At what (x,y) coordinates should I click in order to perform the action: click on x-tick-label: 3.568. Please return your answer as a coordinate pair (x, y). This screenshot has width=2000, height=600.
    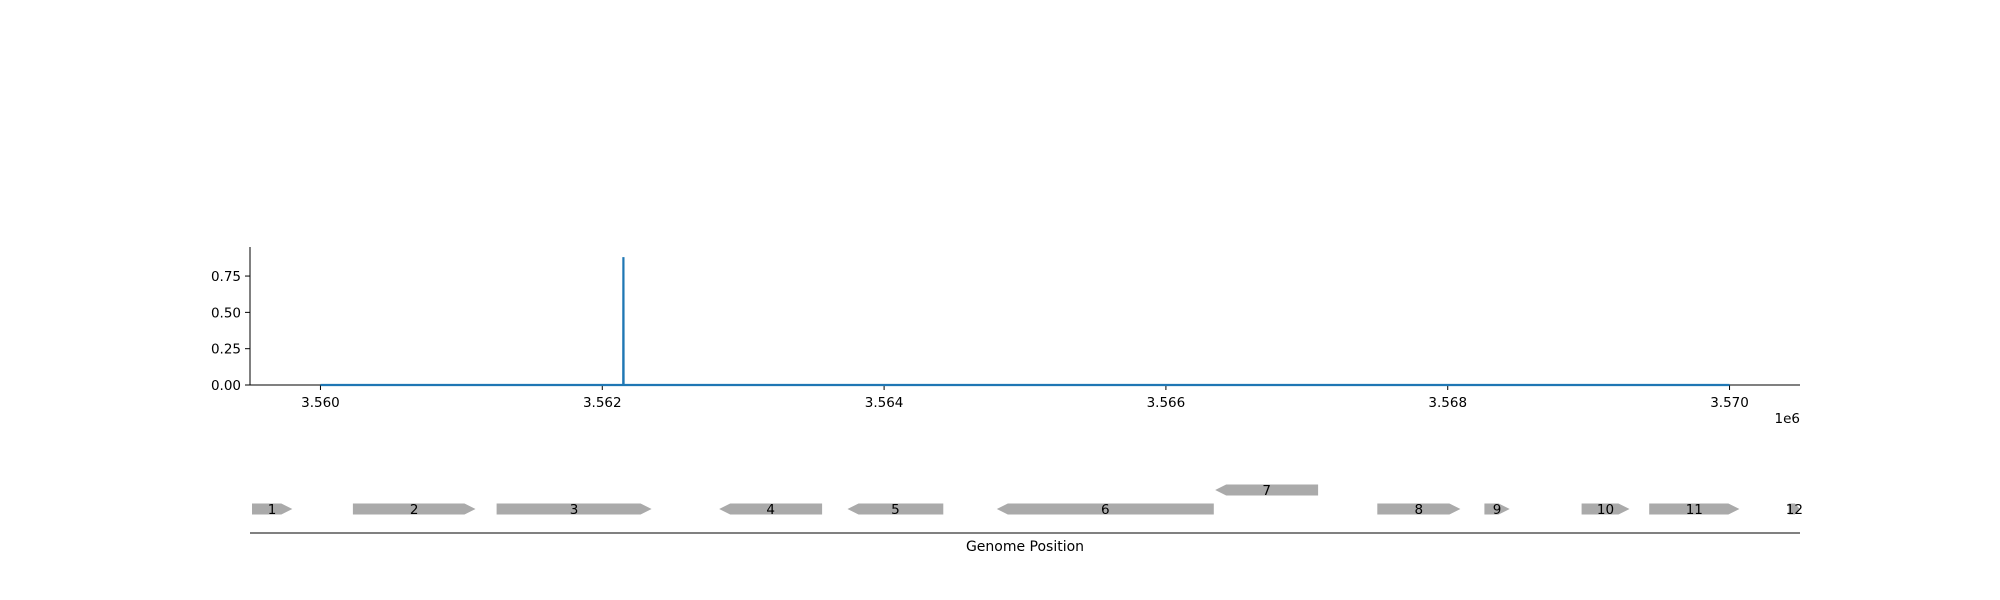
    Looking at the image, I should click on (1447, 403).